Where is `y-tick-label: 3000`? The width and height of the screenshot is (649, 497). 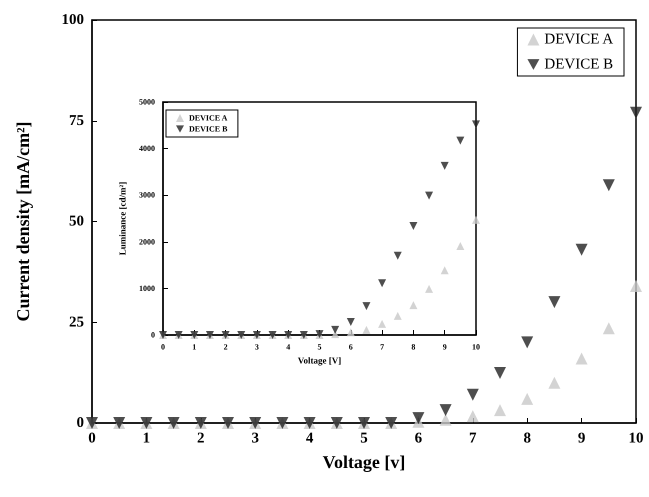
y-tick-label: 3000 is located at coordinates (147, 195).